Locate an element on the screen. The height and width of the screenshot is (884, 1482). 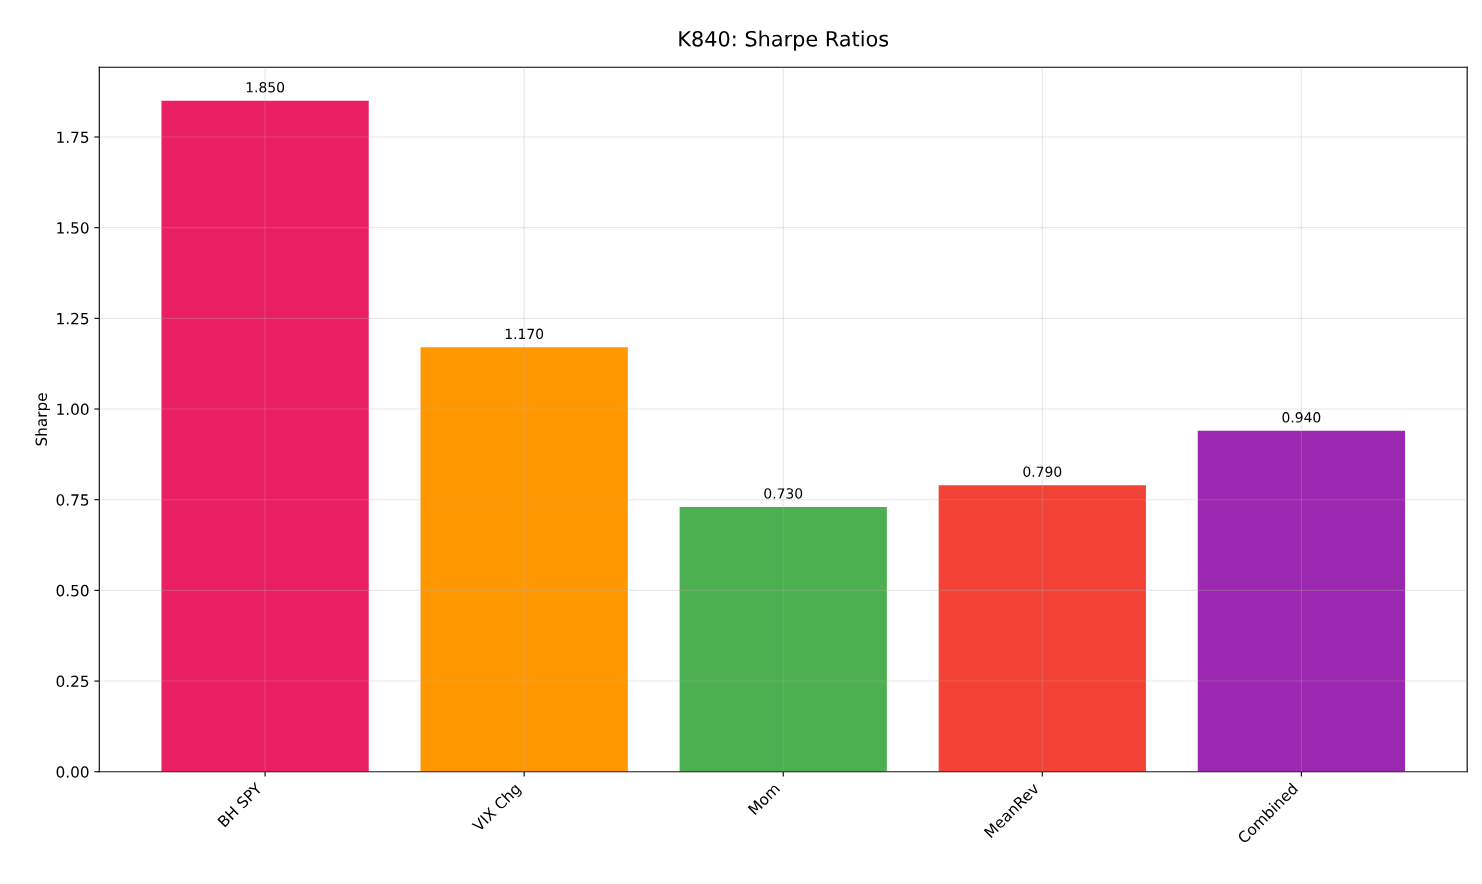
y-tick-label: 1.50 is located at coordinates (73, 228).